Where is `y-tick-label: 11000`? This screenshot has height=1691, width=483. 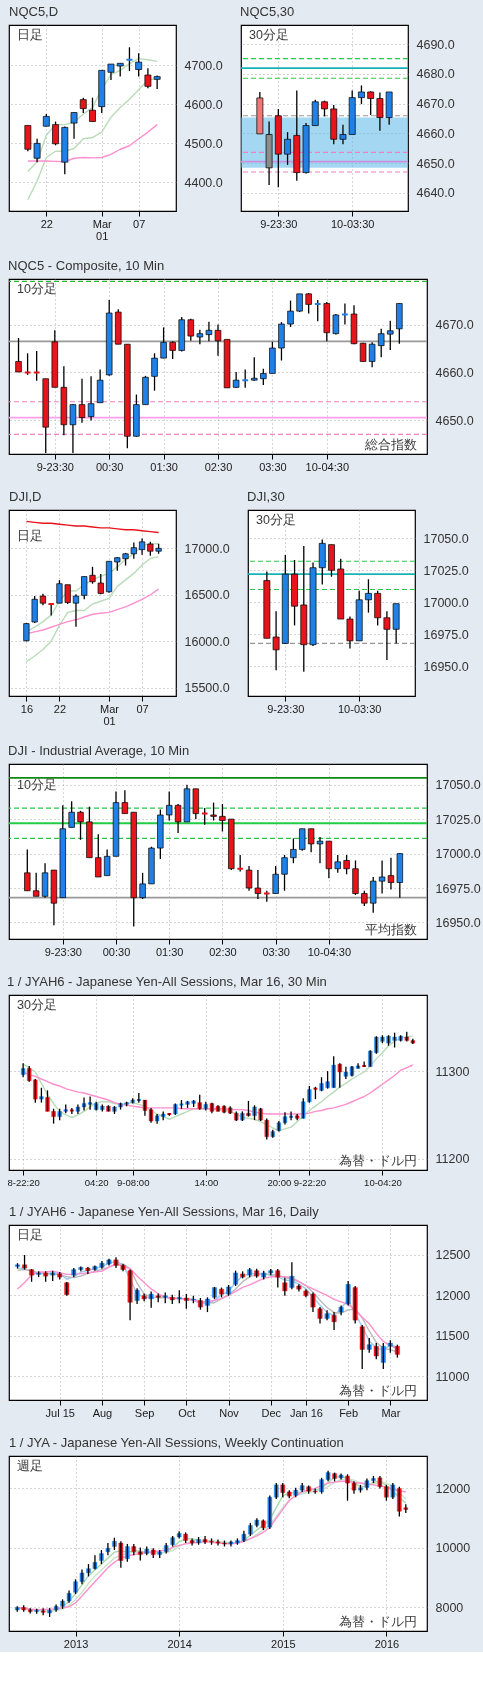 y-tick-label: 11000 is located at coordinates (452, 1376).